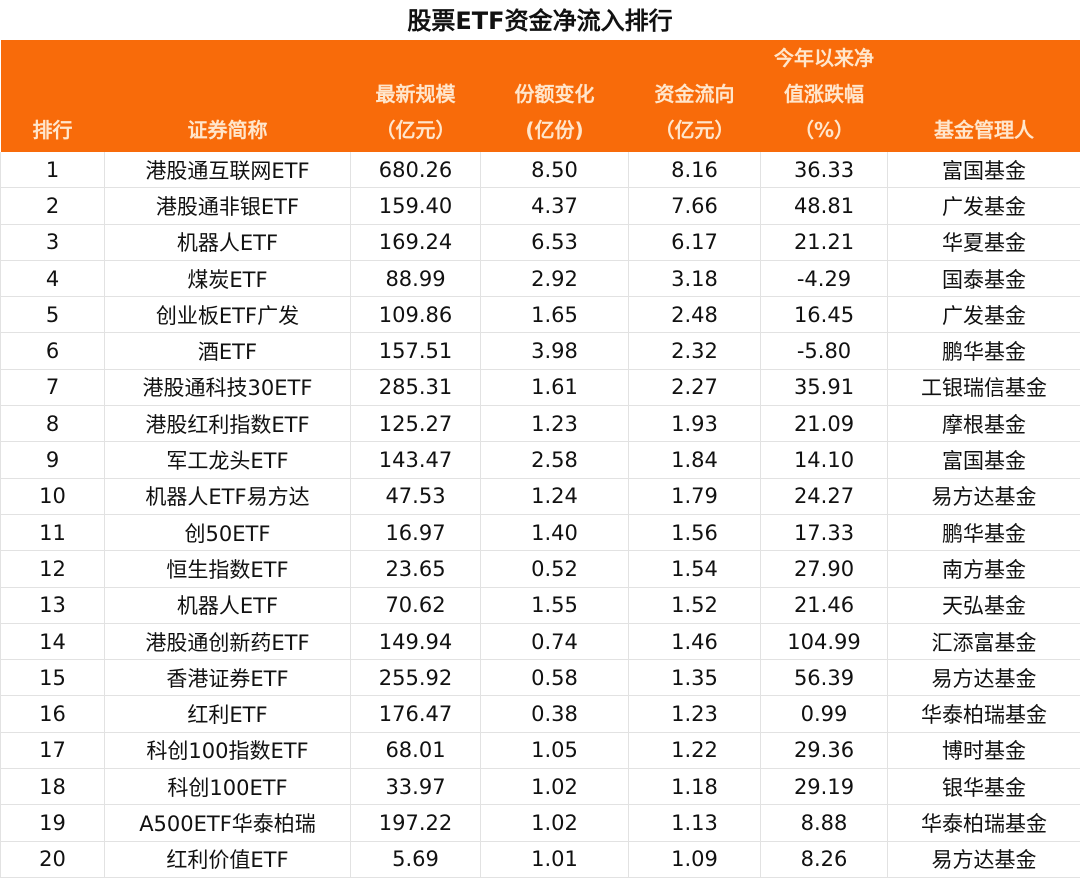  I want to click on cell-fund-flow: 1.46, so click(695, 641).